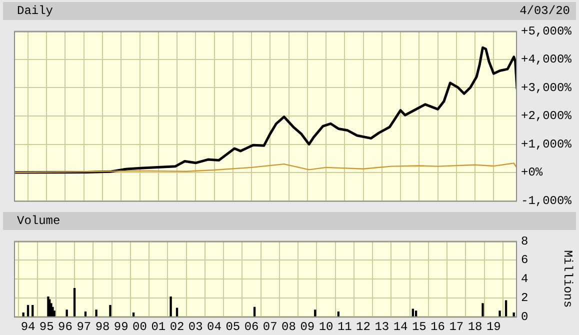  I want to click on x-tick-label: 18, so click(475, 327).